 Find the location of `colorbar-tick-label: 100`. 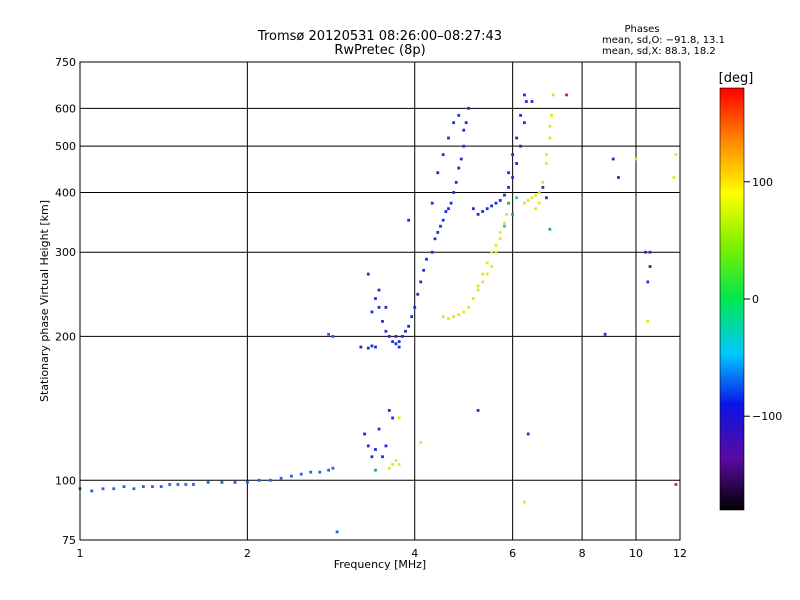

colorbar-tick-label: 100 is located at coordinates (762, 182).